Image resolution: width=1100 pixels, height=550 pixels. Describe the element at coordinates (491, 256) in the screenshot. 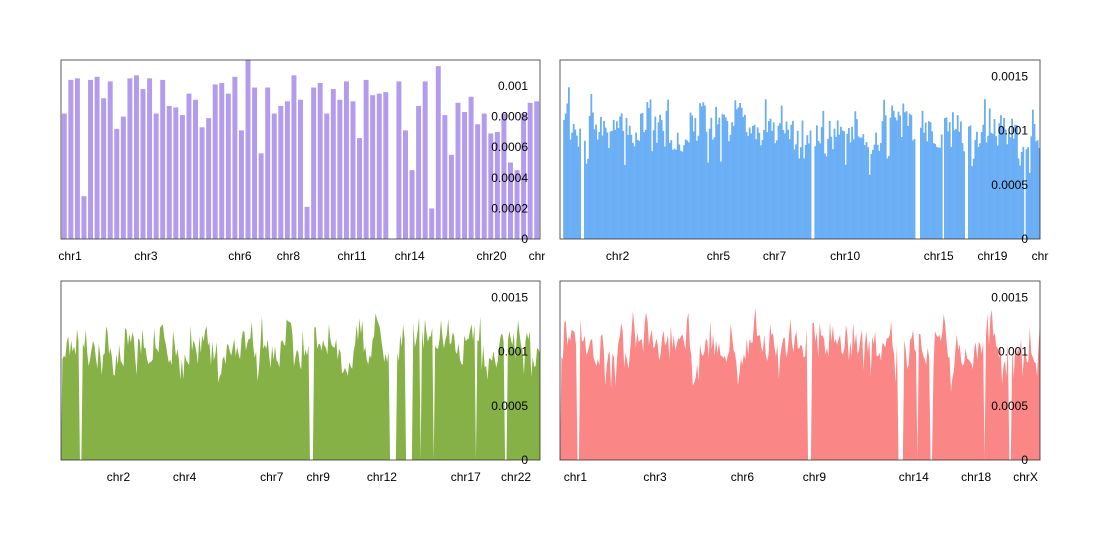

I see `x-tick-label: chr20` at that location.